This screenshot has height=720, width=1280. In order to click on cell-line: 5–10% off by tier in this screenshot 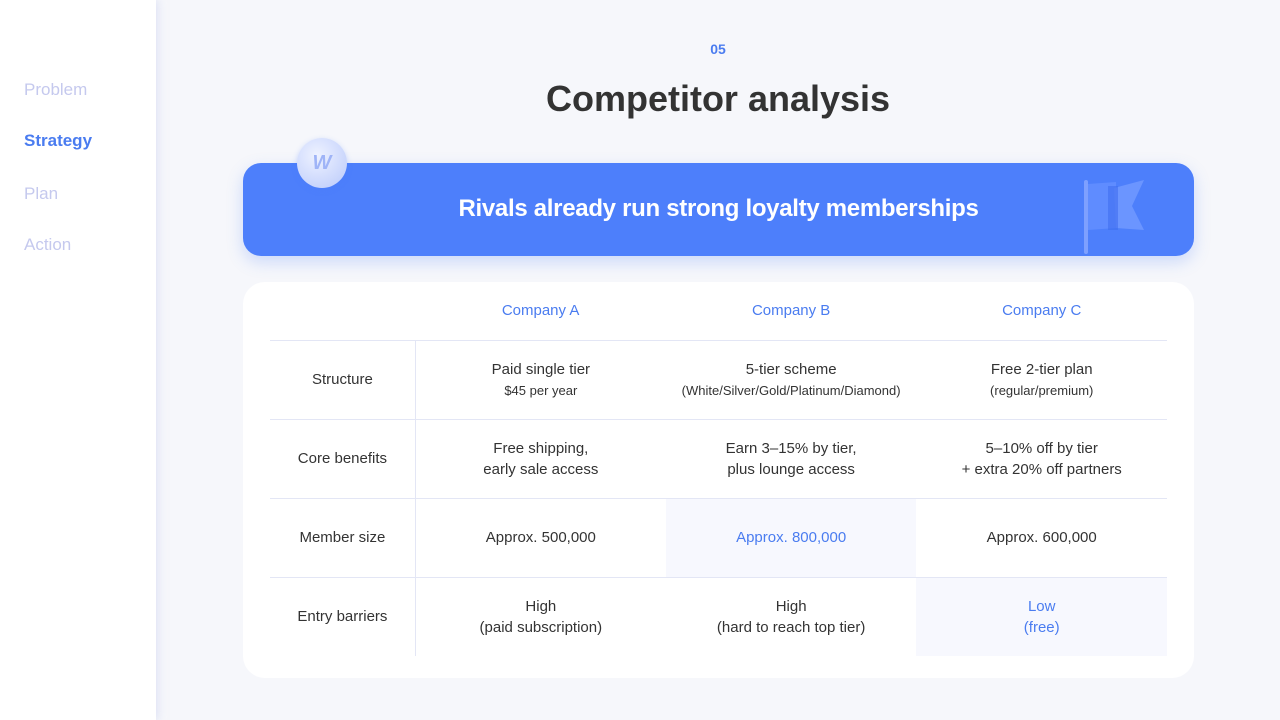, I will do `click(1041, 448)`.